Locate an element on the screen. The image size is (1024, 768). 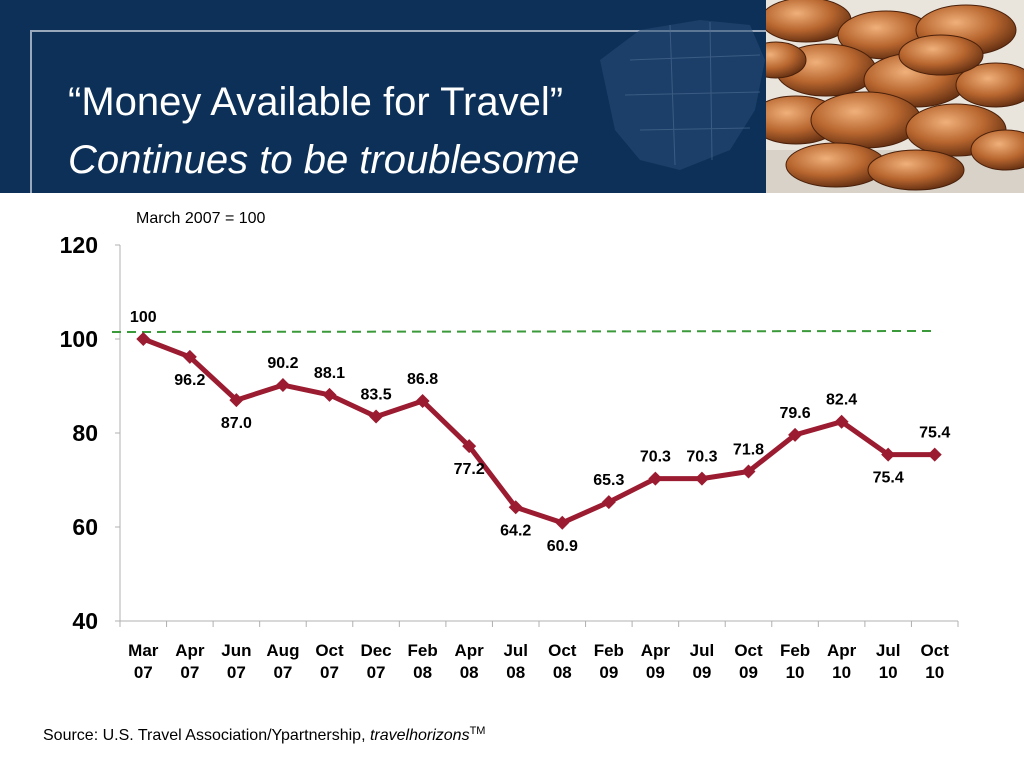
data-label: 83.5 is located at coordinates (375, 395).